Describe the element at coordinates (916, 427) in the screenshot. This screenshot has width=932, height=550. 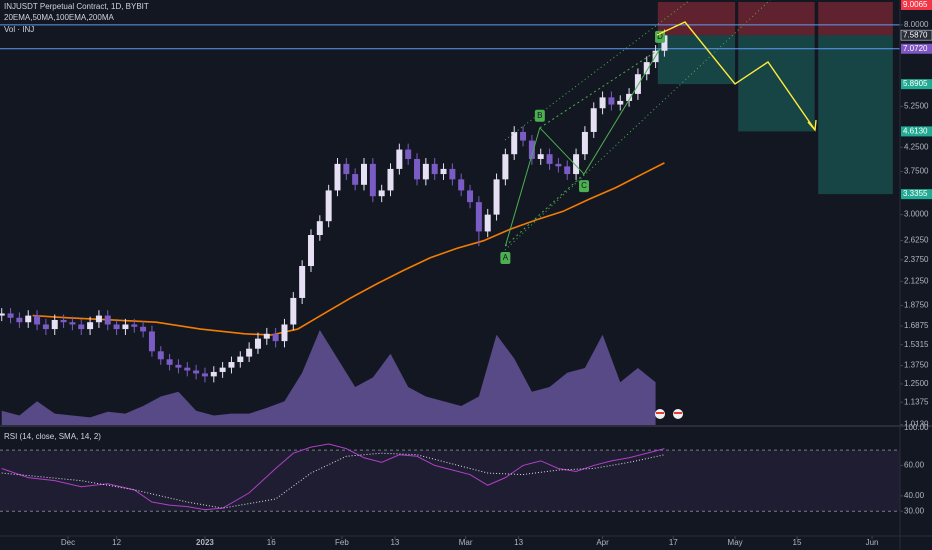
I see `rsi-top-label: 100.00` at that location.